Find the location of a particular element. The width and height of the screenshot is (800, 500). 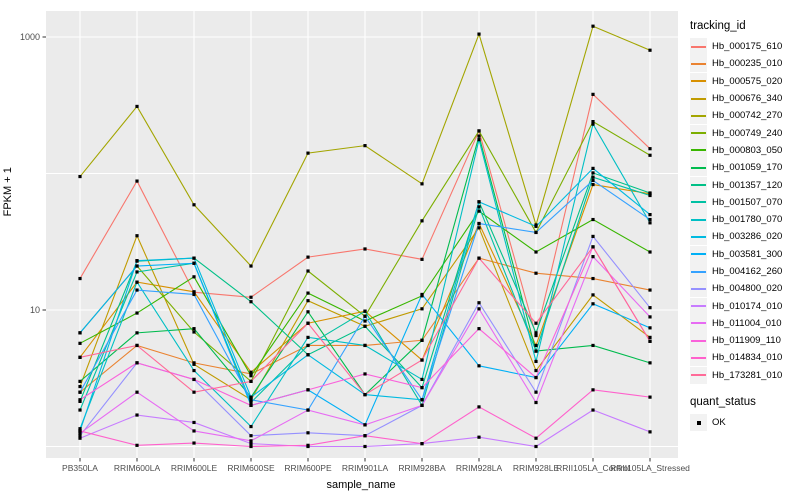

legend-item-Hb_000175_610: Hb_000175_610 is located at coordinates (744, 47).